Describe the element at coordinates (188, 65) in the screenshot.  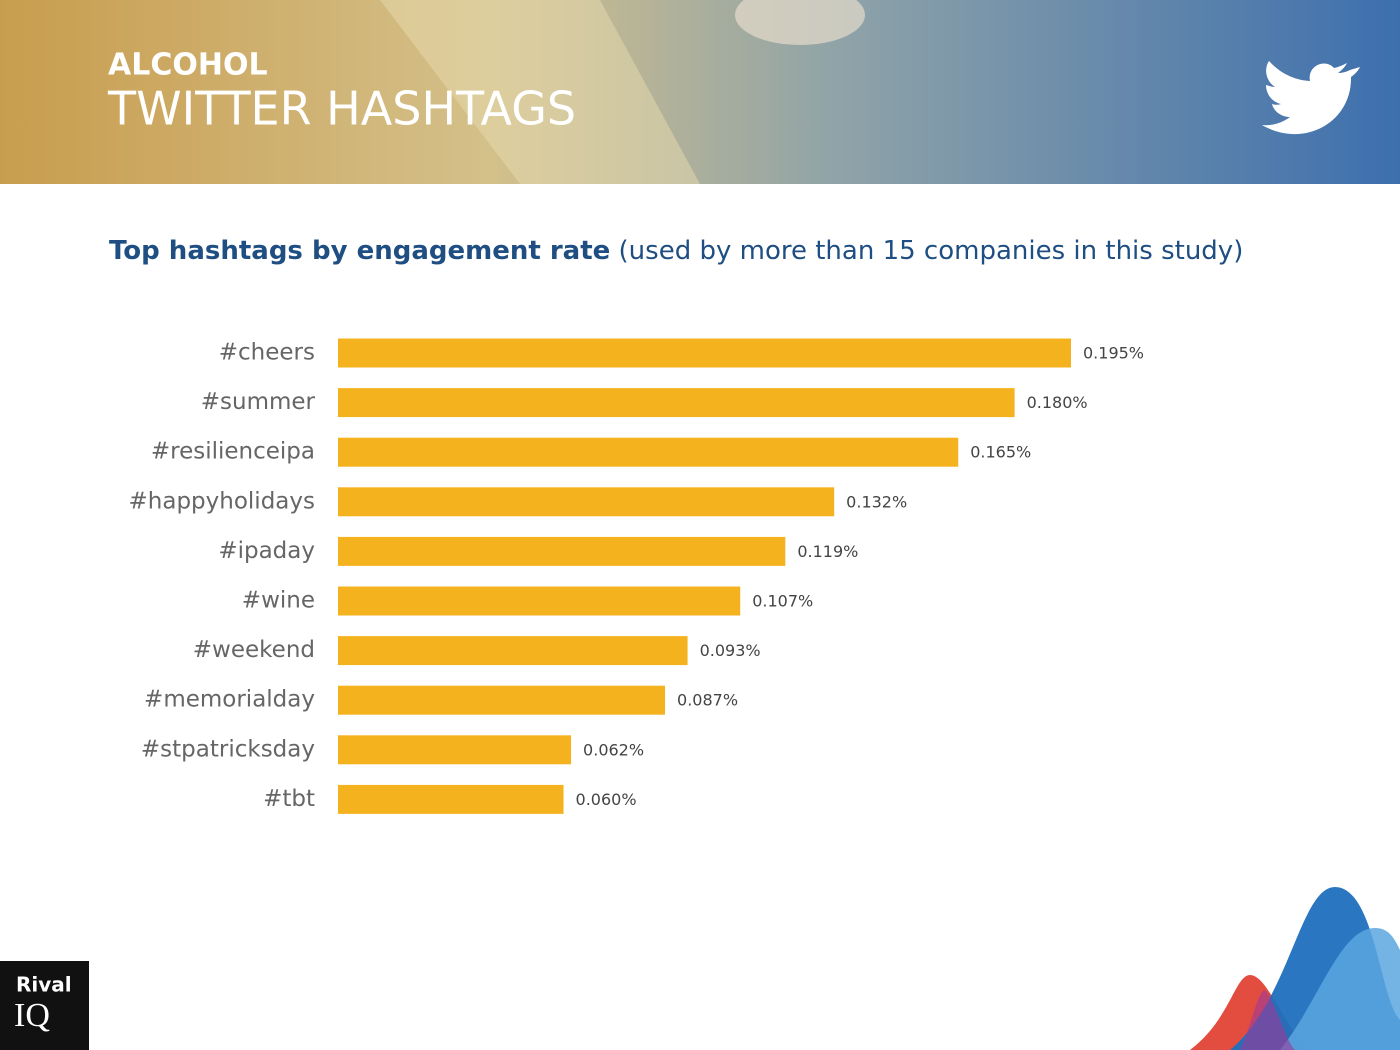
I see `header-category: ALCOHOL` at that location.